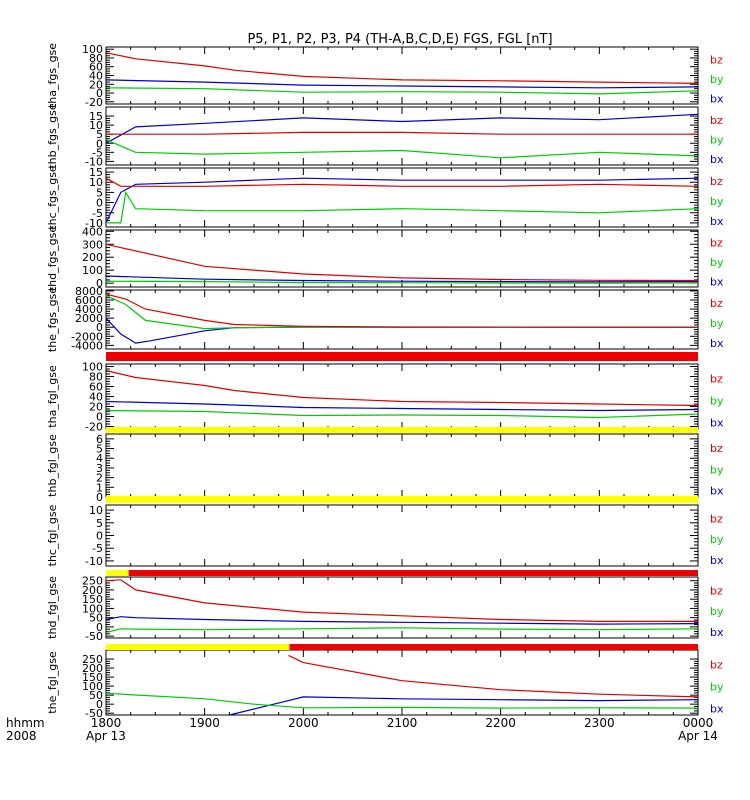 This screenshot has height=800, width=750. Describe the element at coordinates (52, 396) in the screenshot. I see `y-axis-label: tha_fgl_gse` at that location.